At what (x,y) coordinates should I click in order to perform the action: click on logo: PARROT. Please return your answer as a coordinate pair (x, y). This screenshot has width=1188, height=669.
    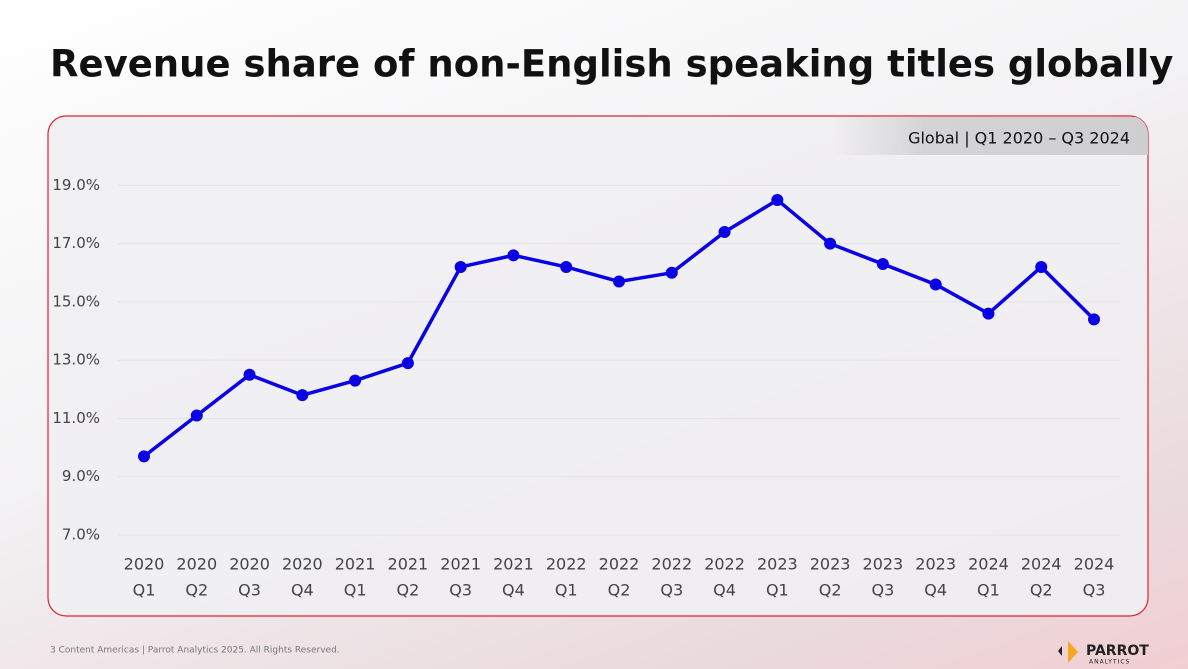
    Looking at the image, I should click on (1117, 651).